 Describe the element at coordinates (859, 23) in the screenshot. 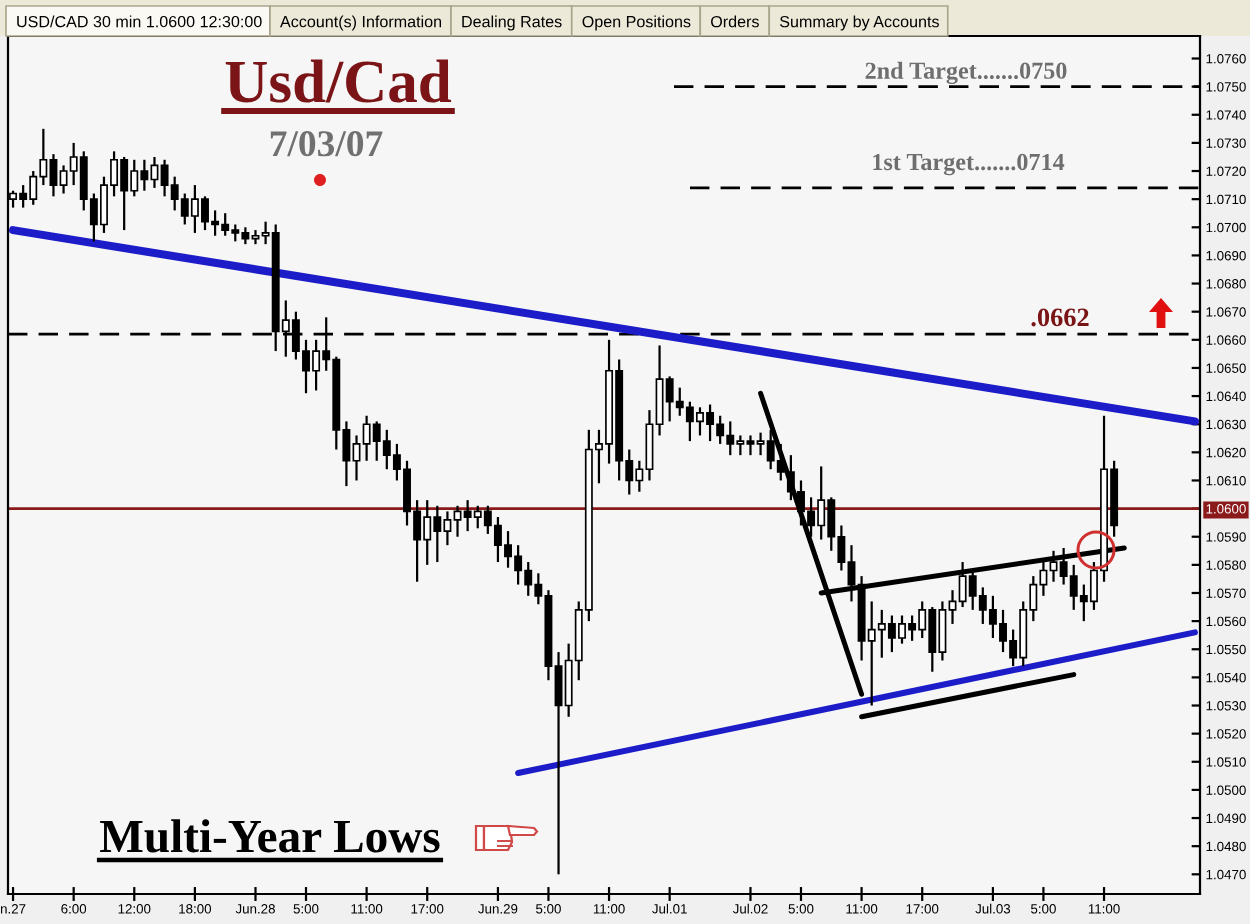

I see `text: Summary by Accounts` at that location.